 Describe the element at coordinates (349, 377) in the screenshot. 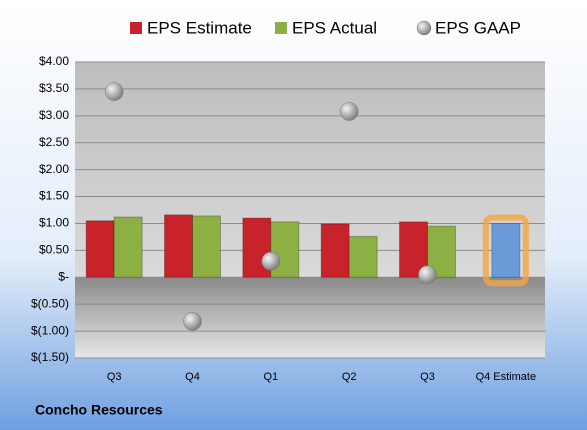

I see `x-tick-label: Q2` at that location.